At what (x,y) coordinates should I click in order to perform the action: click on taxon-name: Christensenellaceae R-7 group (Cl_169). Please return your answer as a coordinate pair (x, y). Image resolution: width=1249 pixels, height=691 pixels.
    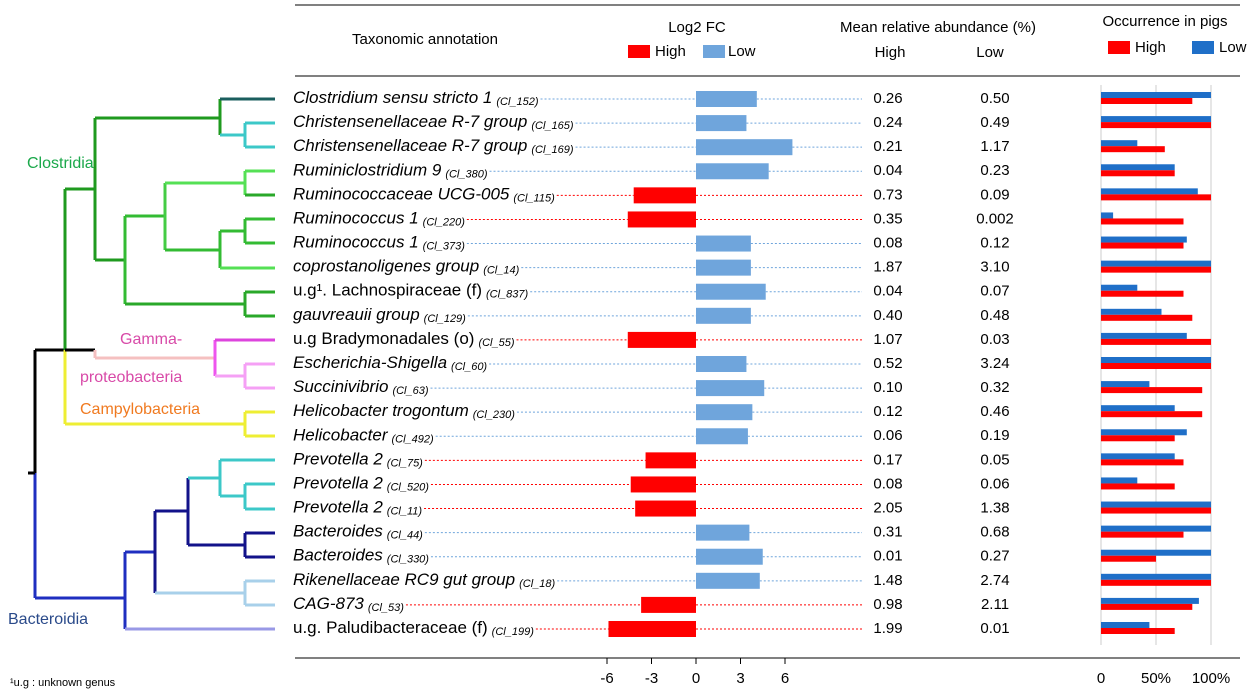
    Looking at the image, I should click on (433, 146).